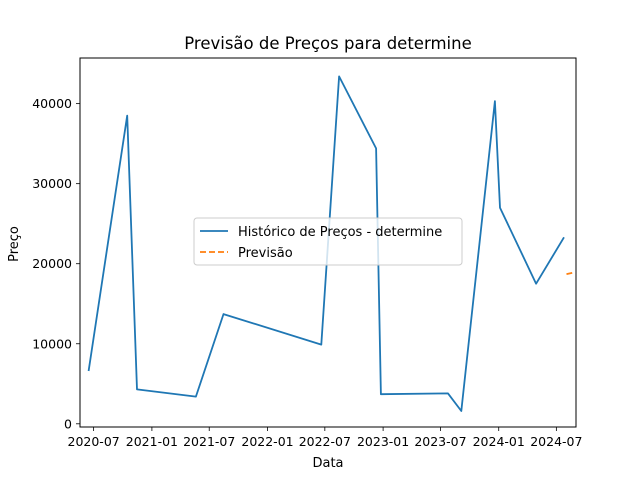 The height and width of the screenshot is (480, 640). Describe the element at coordinates (556, 441) in the screenshot. I see `x-tick-label: 2024-07` at that location.